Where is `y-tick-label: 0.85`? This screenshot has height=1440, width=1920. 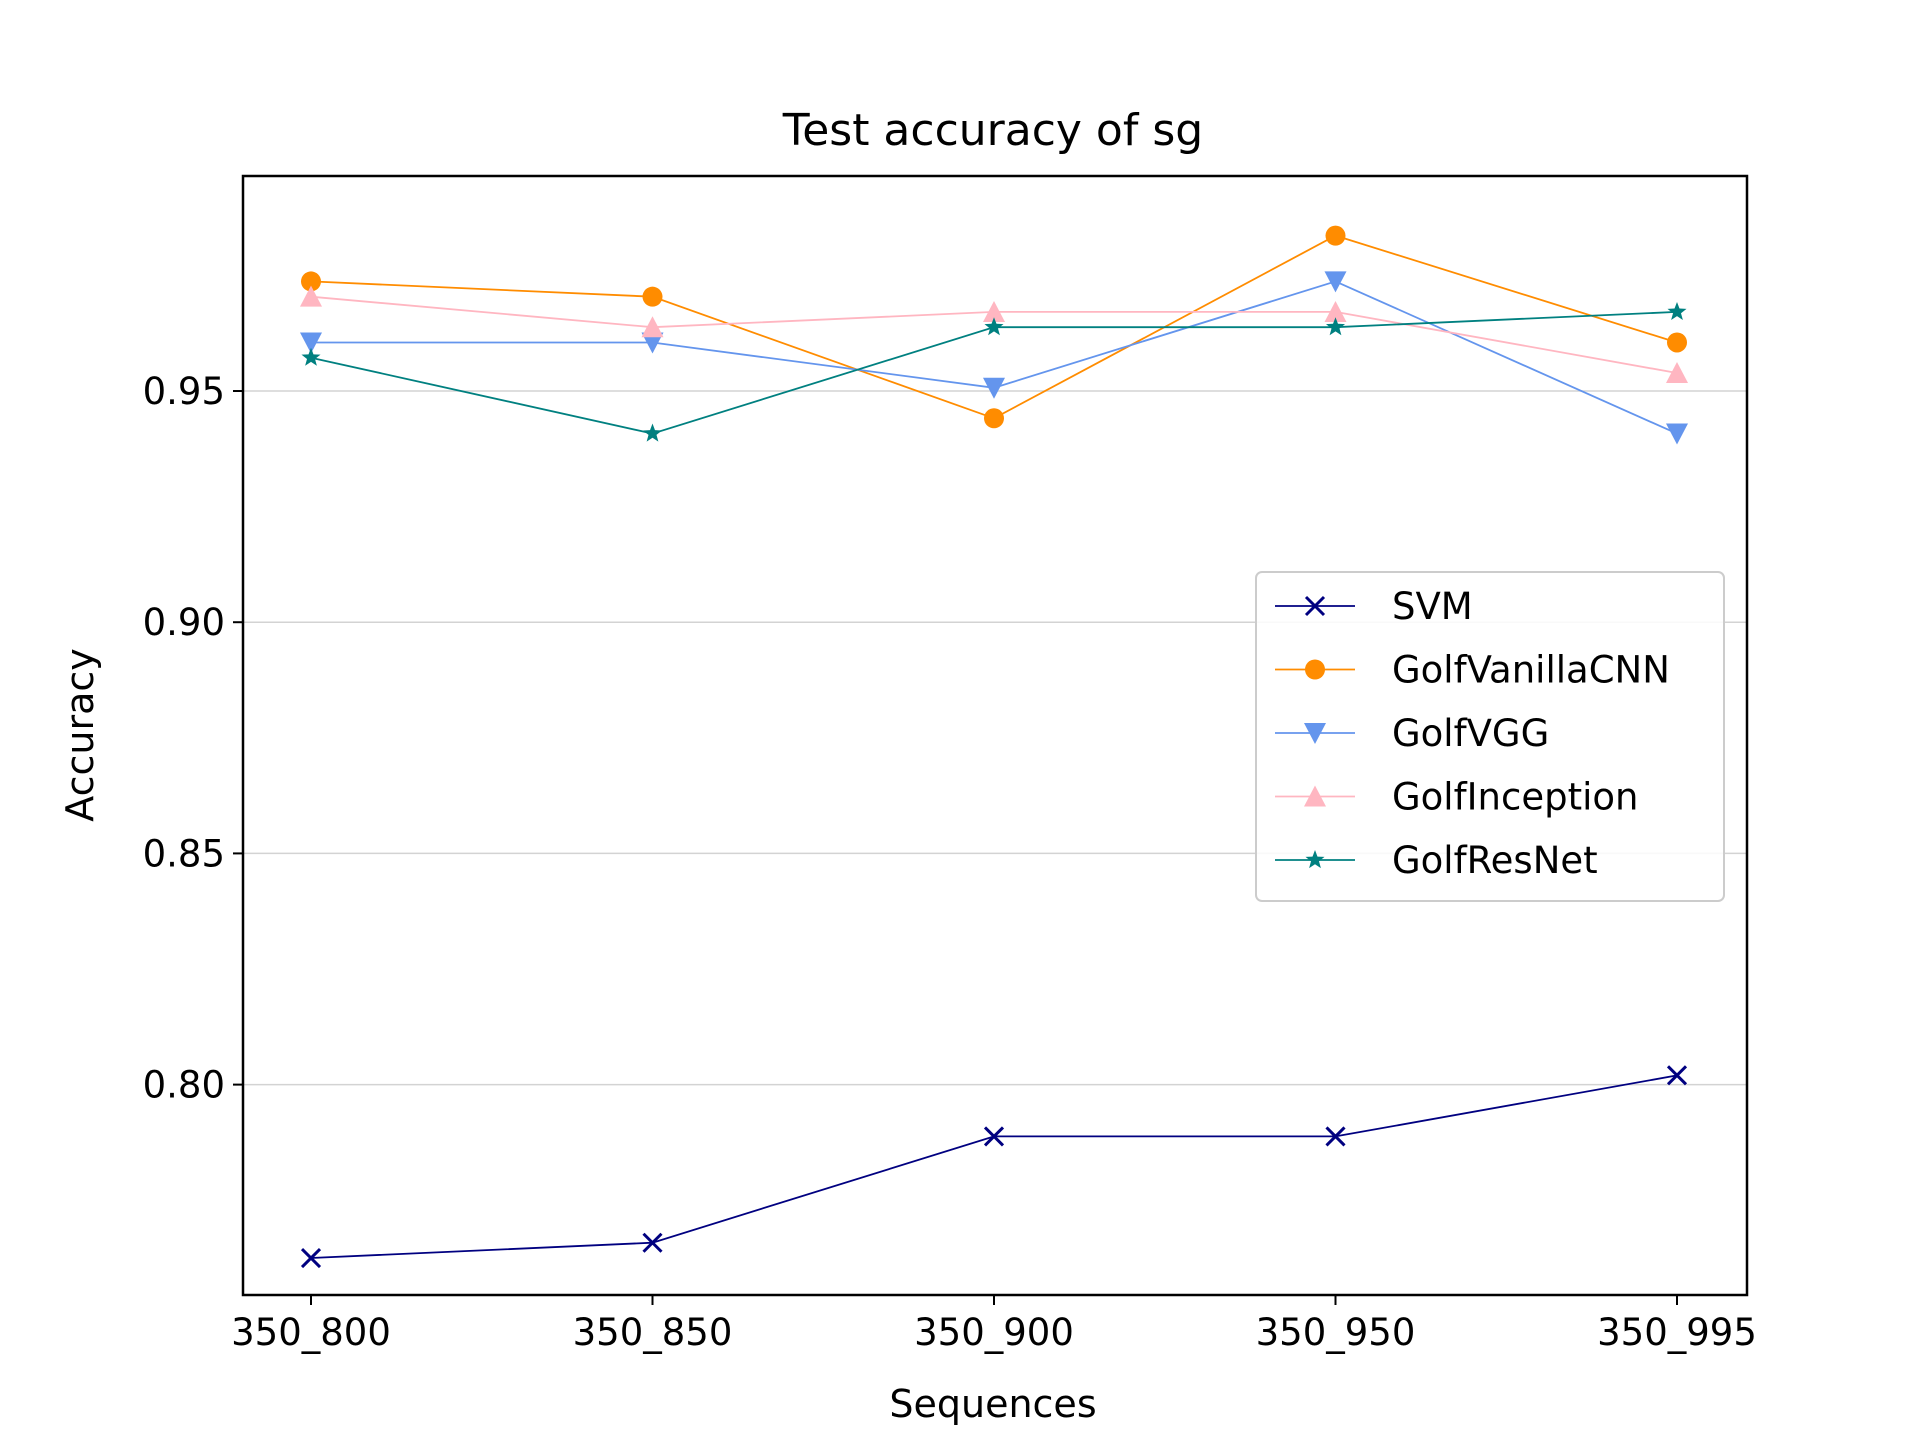 y-tick-label: 0.85 is located at coordinates (184, 853).